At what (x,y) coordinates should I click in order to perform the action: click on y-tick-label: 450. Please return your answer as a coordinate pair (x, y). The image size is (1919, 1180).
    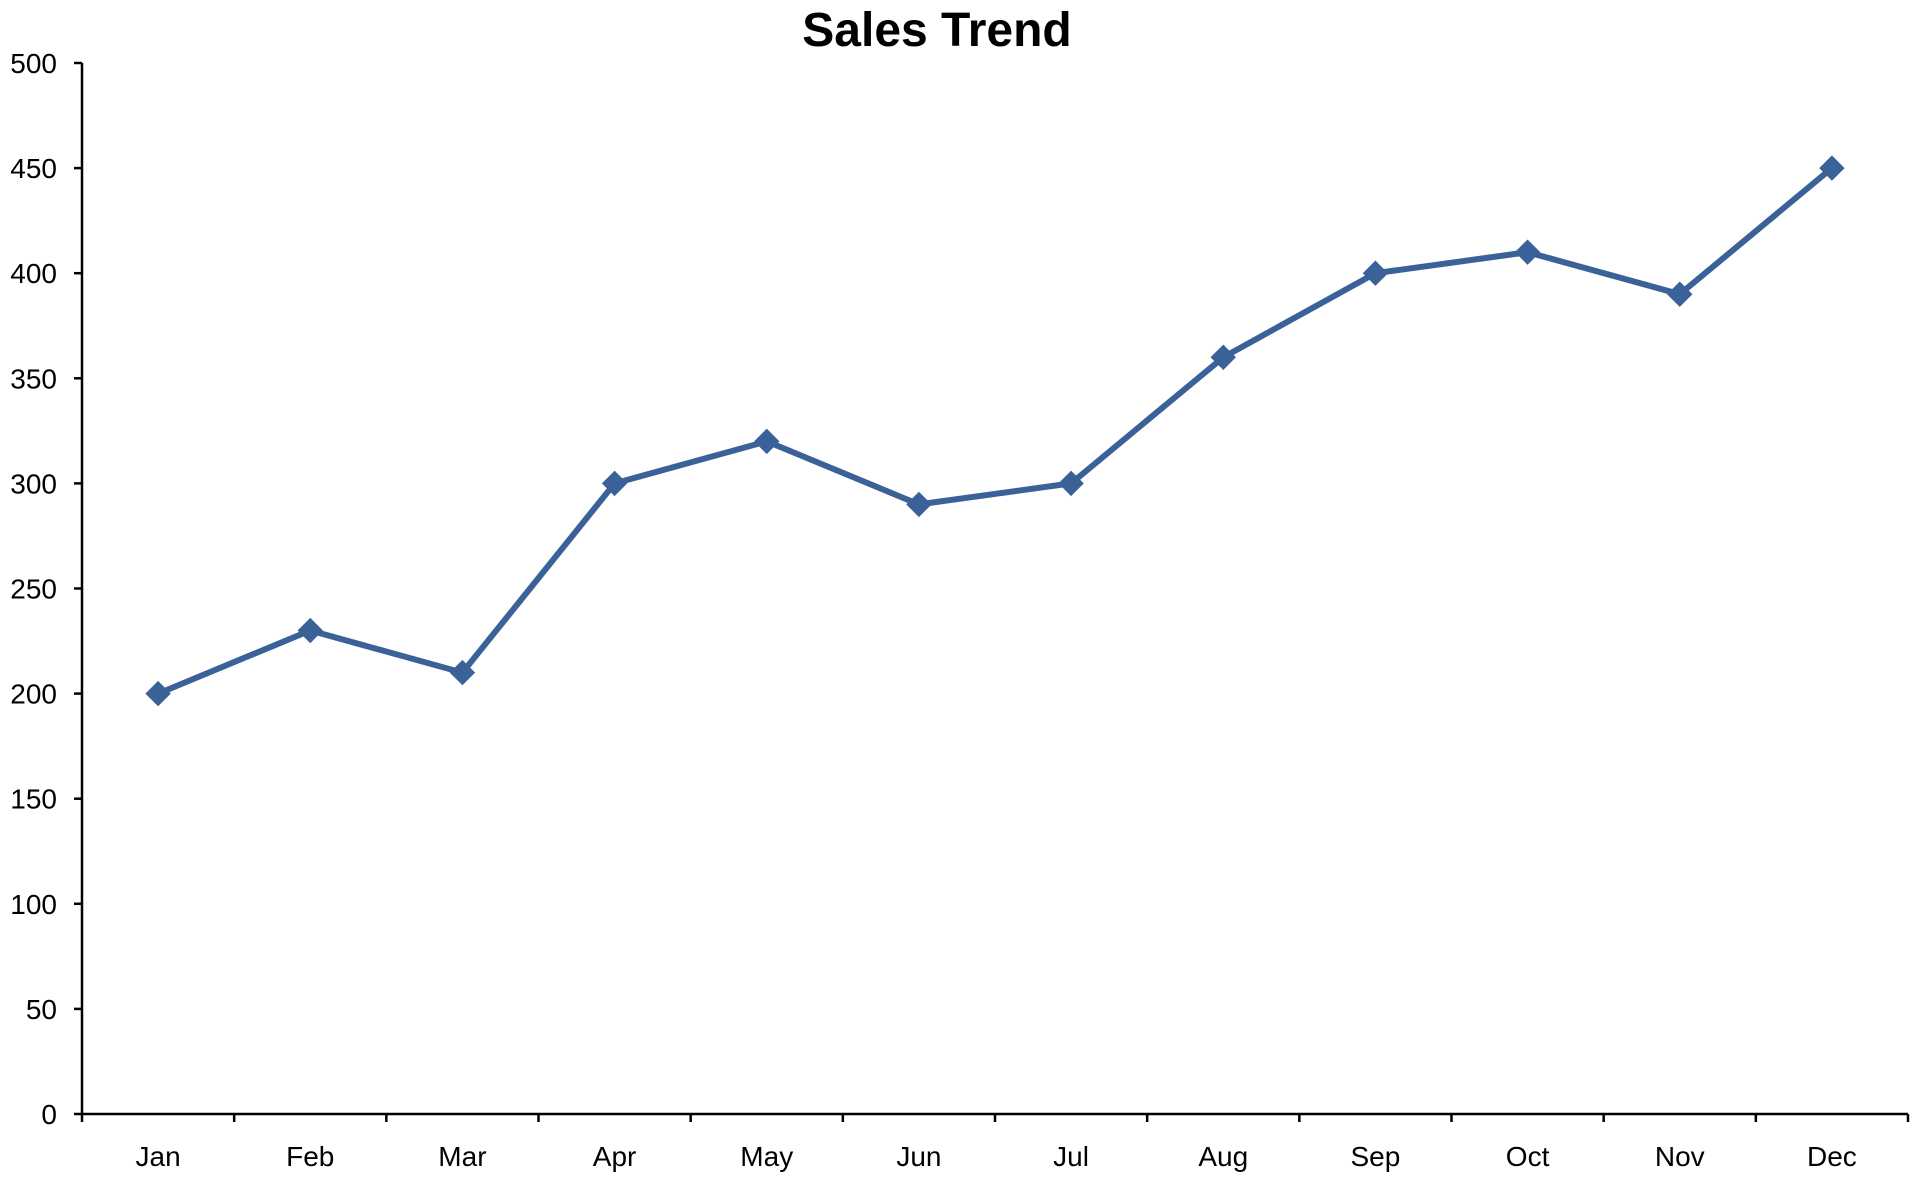
    Looking at the image, I should click on (33, 168).